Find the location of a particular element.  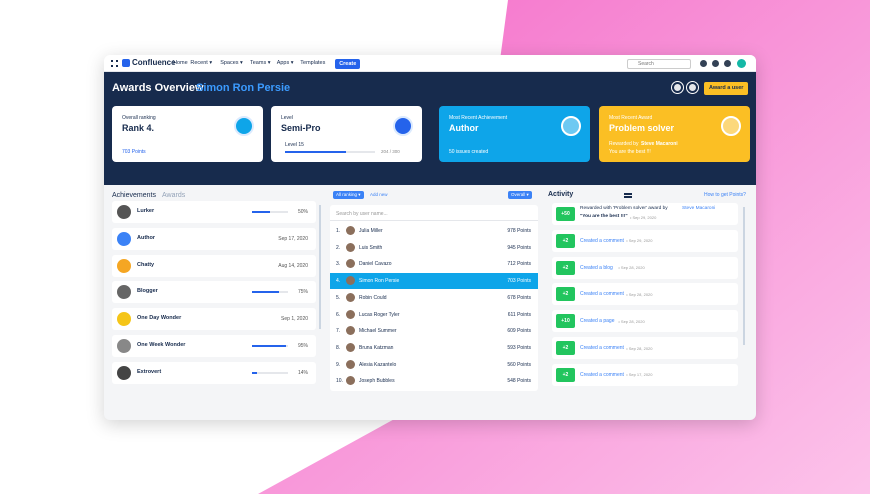

achievement-row: One Week Wonder 95% is located at coordinates (214, 346).